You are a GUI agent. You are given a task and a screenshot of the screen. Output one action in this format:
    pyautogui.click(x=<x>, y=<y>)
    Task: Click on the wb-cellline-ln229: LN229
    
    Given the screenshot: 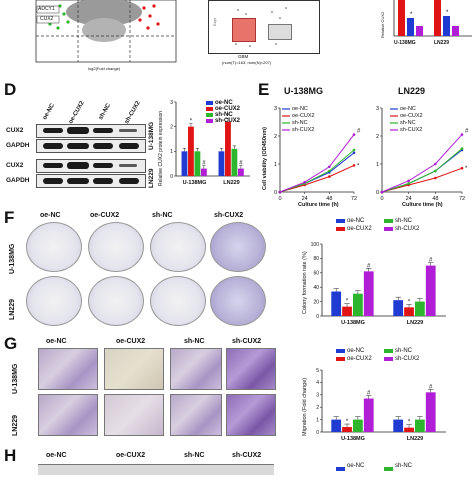 What is the action you would take?
    pyautogui.click(x=151, y=178)
    